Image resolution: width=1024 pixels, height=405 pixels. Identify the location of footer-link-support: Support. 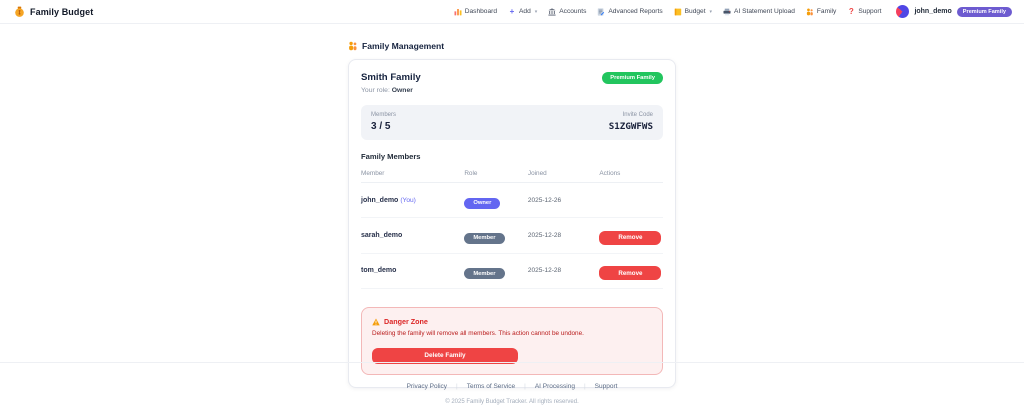
(606, 386).